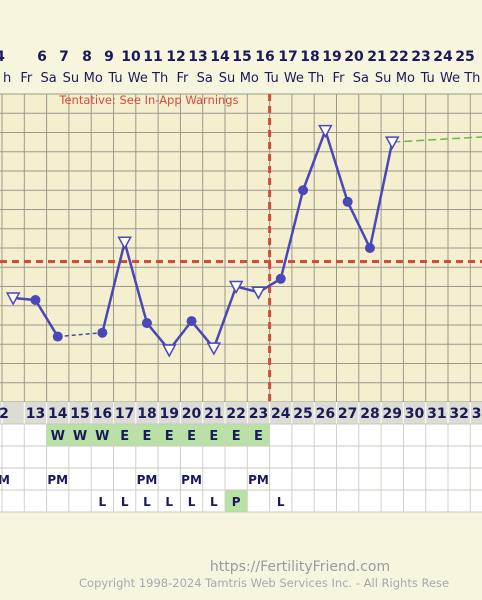  Describe the element at coordinates (124, 414) in the screenshot. I see `cycle-day-label: 17` at that location.